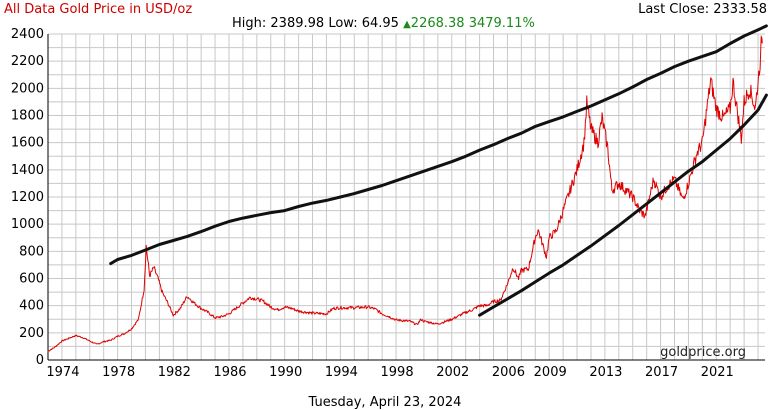 Image resolution: width=770 pixels, height=410 pixels. What do you see at coordinates (62, 372) in the screenshot?
I see `x-tick-label: 1974` at bounding box center [62, 372].